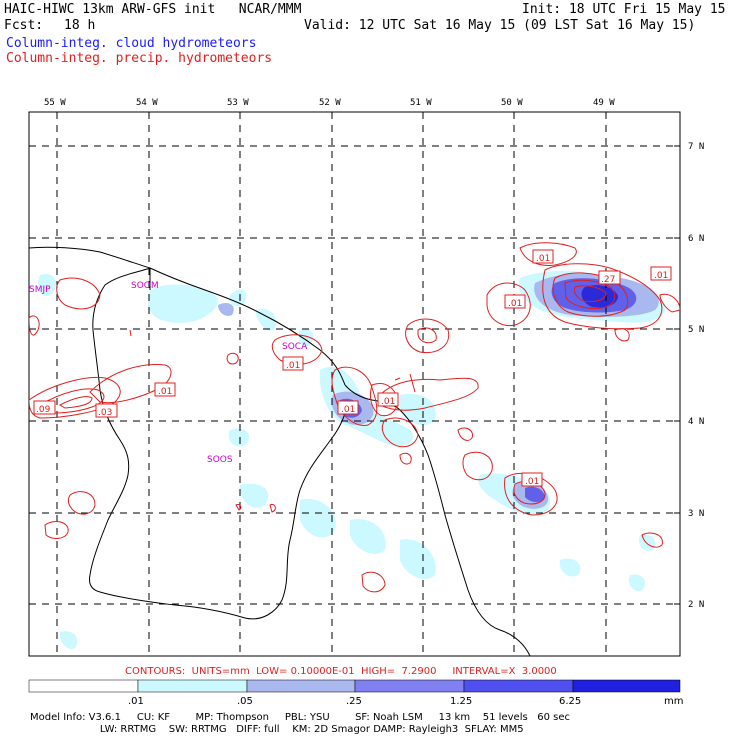  What do you see at coordinates (461, 701) in the screenshot?
I see `colorbar-tick: 1.25` at bounding box center [461, 701].